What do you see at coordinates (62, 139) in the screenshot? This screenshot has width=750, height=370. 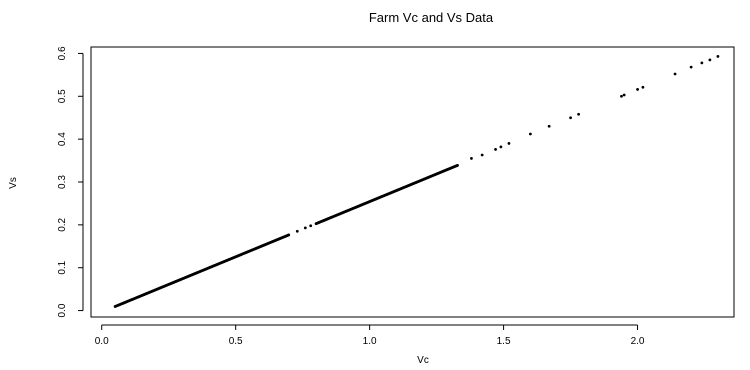 I see `y-tick-label: 0.4` at bounding box center [62, 139].